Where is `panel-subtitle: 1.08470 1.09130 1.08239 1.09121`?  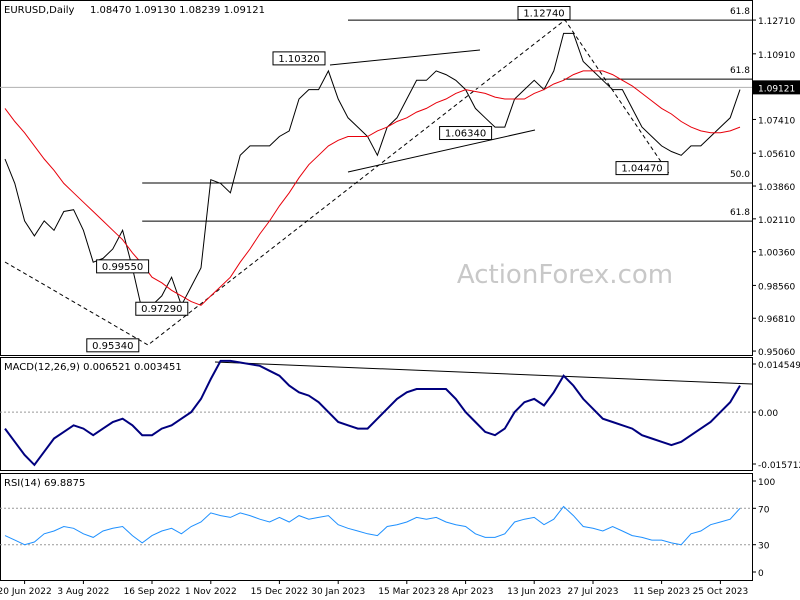 panel-subtitle: 1.08470 1.09130 1.08239 1.09121 is located at coordinates (177, 10).